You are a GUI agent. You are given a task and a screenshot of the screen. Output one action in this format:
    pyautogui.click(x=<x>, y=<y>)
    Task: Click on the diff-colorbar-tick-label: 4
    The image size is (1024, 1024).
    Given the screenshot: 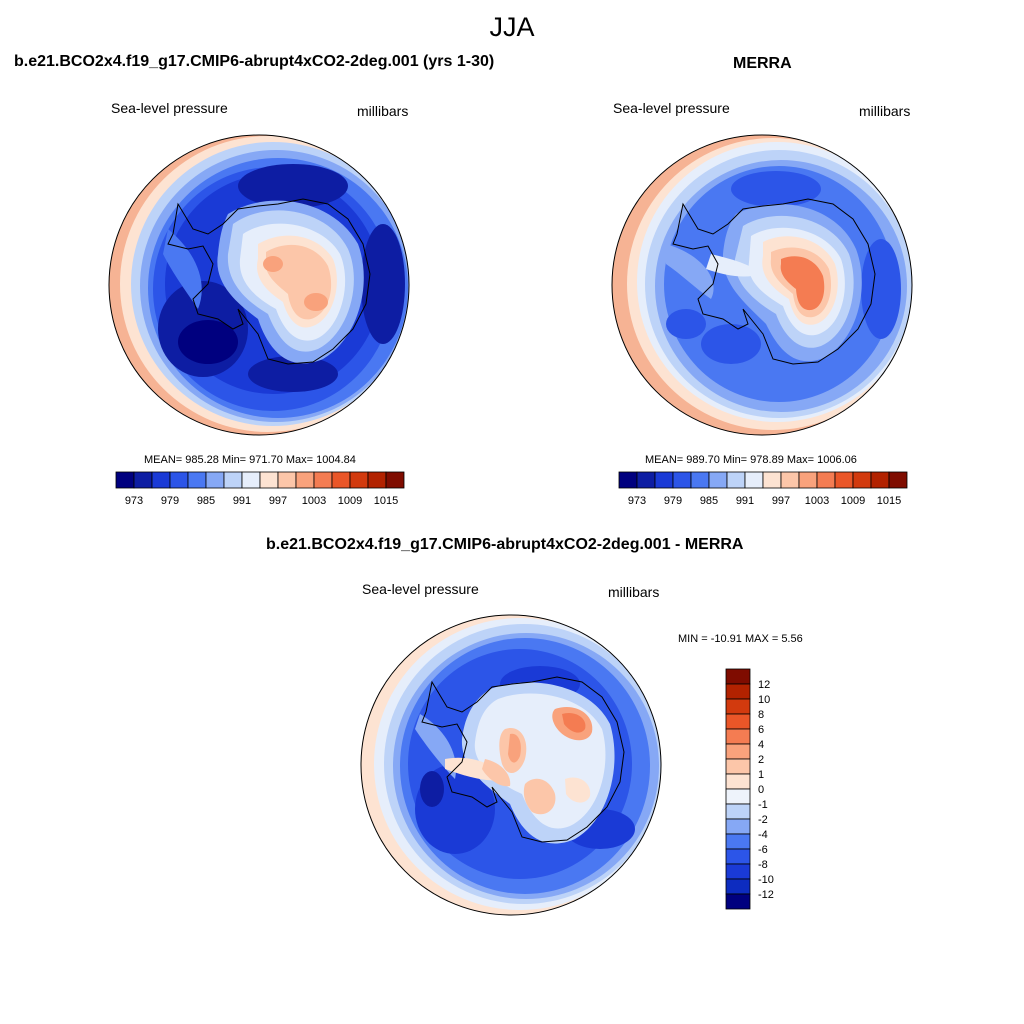 What is the action you would take?
    pyautogui.click(x=761, y=745)
    